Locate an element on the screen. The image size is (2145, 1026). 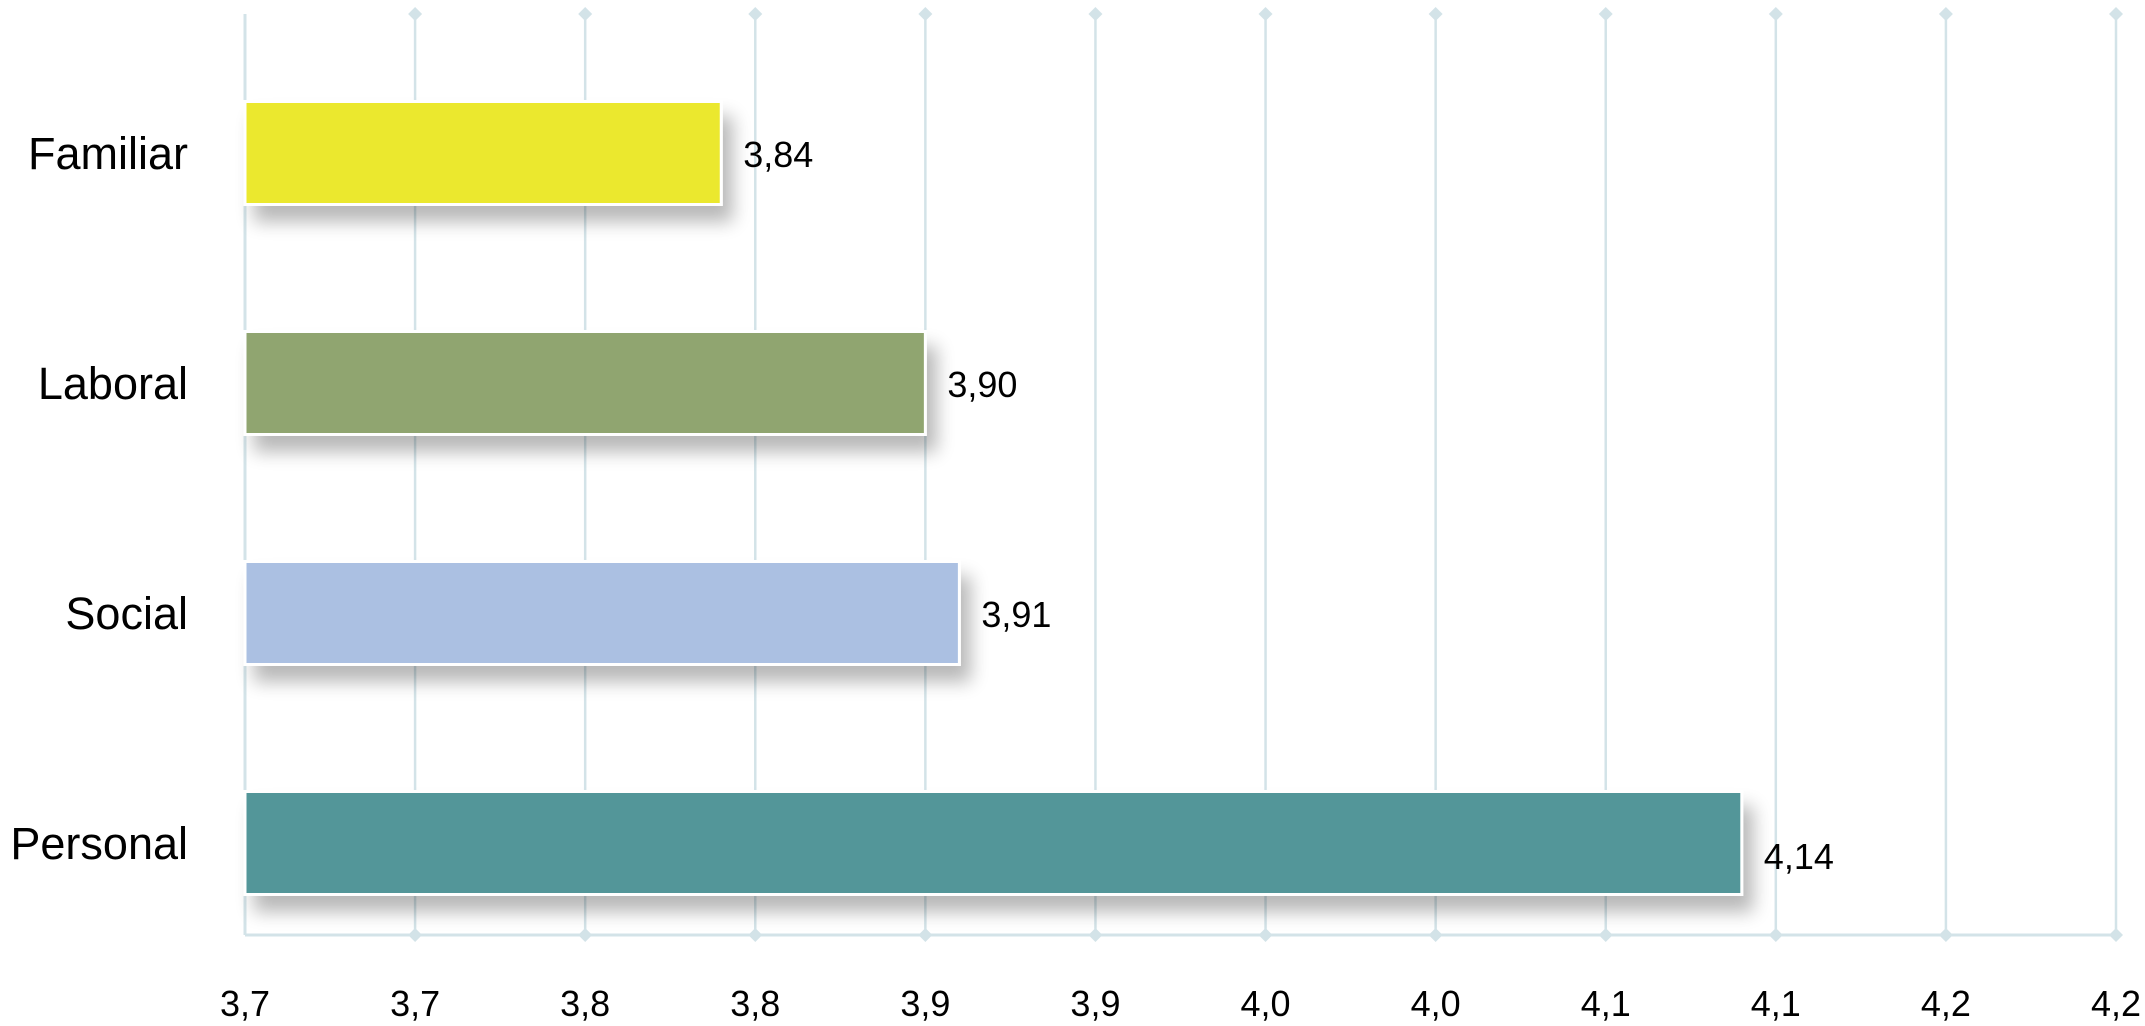
category-label: Laboral is located at coordinates (113, 383).